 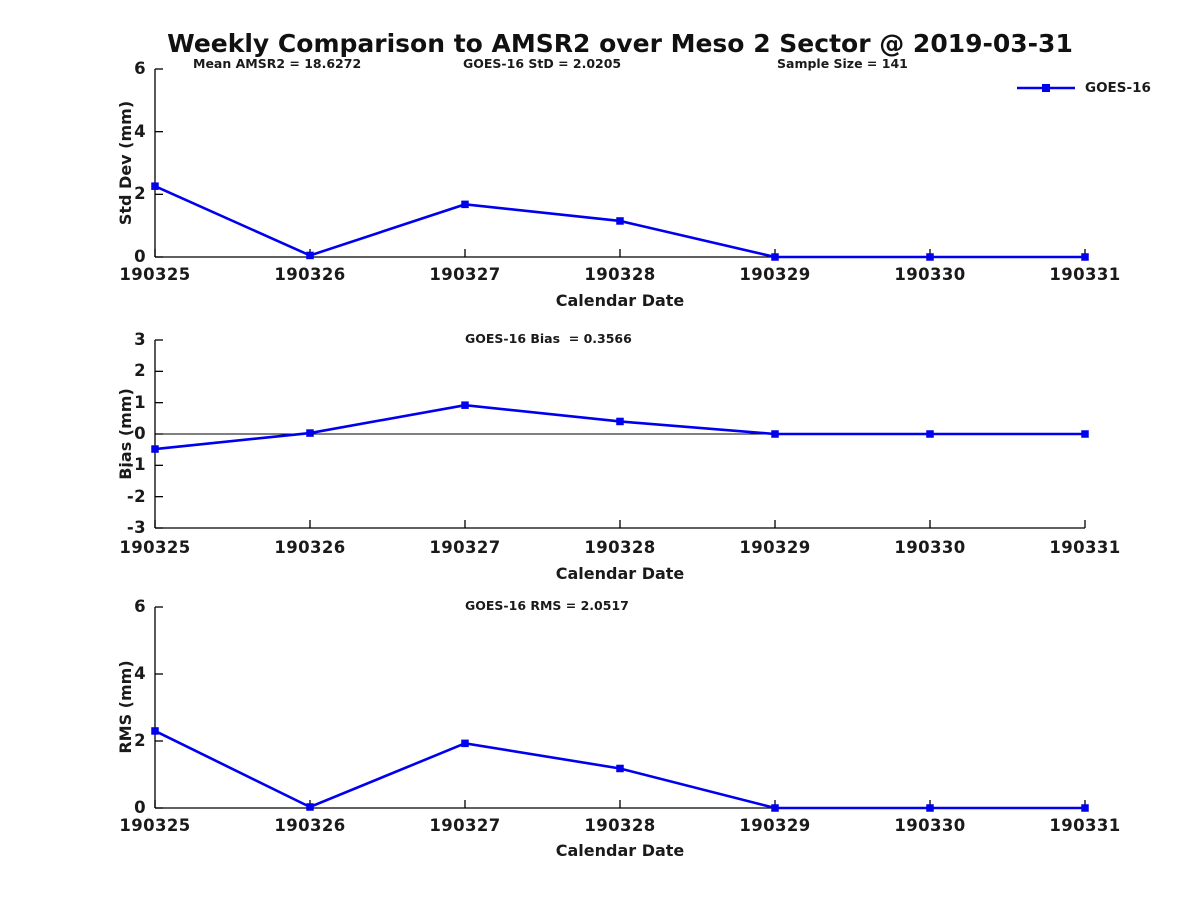 What do you see at coordinates (547, 605) in the screenshot?
I see `rms-annotation: GOES-16 RMS = 2.0517` at bounding box center [547, 605].